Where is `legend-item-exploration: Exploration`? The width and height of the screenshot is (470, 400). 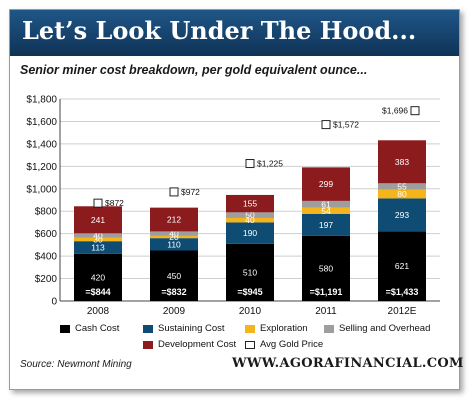
legend-item-exploration: Exploration is located at coordinates (276, 328).